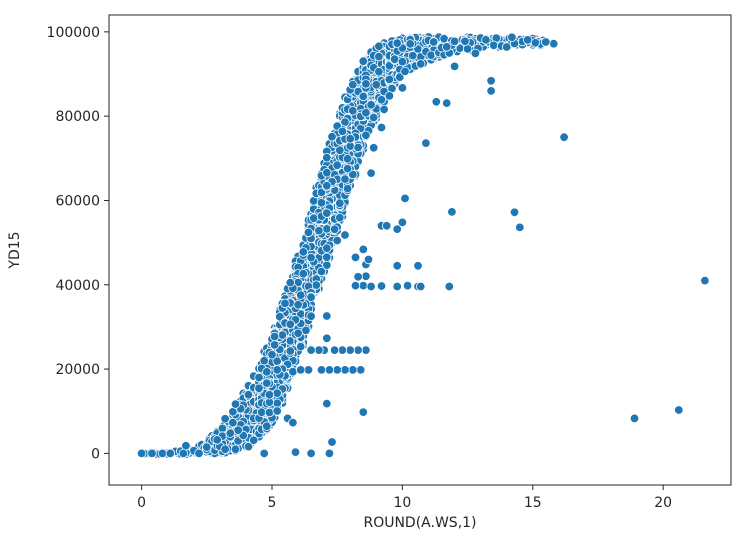 The height and width of the screenshot is (545, 740). What do you see at coordinates (73, 33) in the screenshot?
I see `y-tick-label: 100000` at bounding box center [73, 33].